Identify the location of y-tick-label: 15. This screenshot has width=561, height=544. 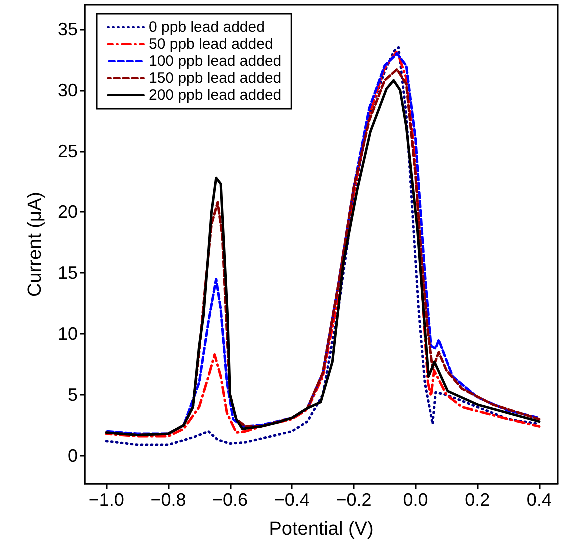
(68, 273).